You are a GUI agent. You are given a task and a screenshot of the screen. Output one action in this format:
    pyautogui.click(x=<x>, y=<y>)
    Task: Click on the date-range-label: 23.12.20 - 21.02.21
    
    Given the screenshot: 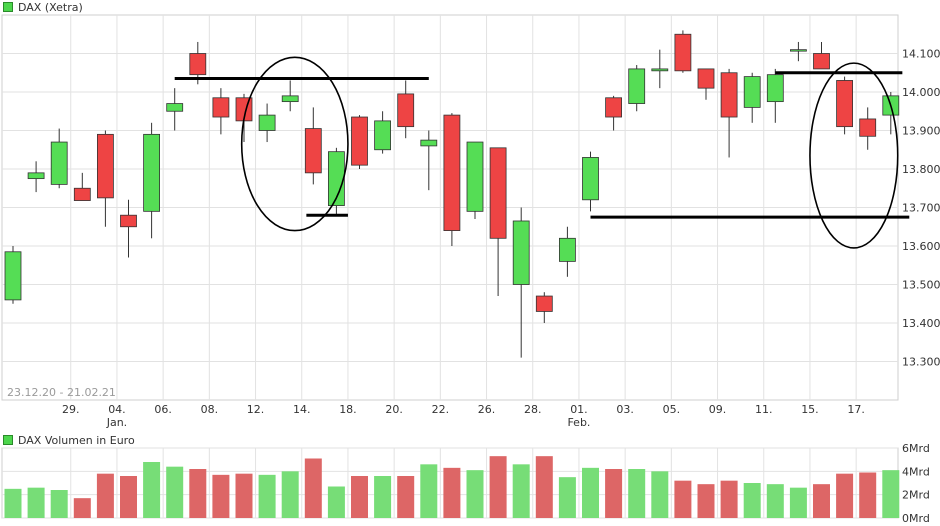 What is the action you would take?
    pyautogui.click(x=61, y=392)
    